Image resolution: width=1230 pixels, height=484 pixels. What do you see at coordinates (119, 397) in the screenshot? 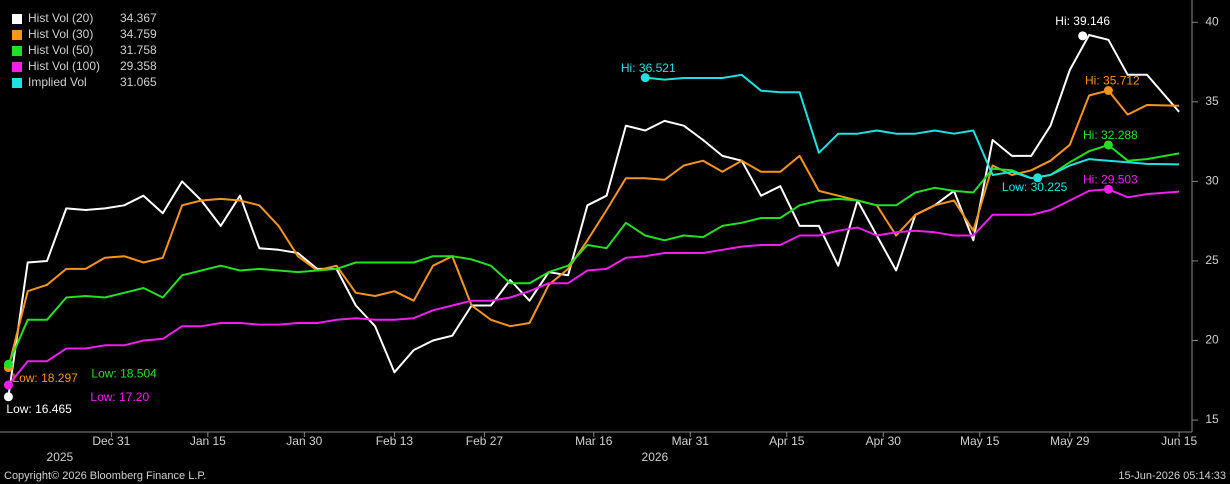
I see `extreme-label: Low: 17.20` at bounding box center [119, 397].